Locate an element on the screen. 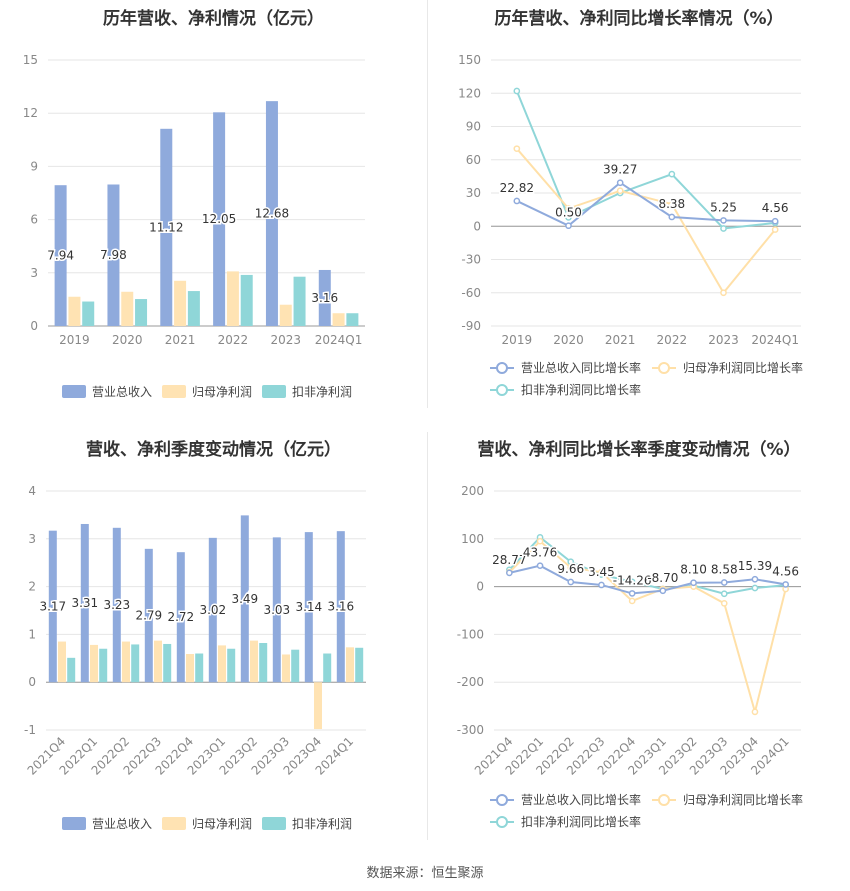 The image size is (850, 891). y-tick-label: -100 is located at coordinates (470, 634).